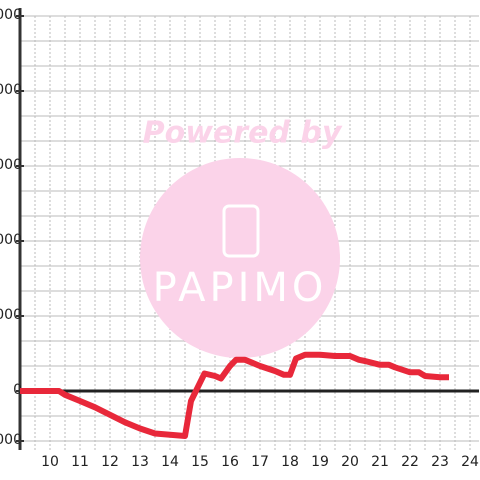  I want to click on x-tick-label: 20, so click(350, 462).